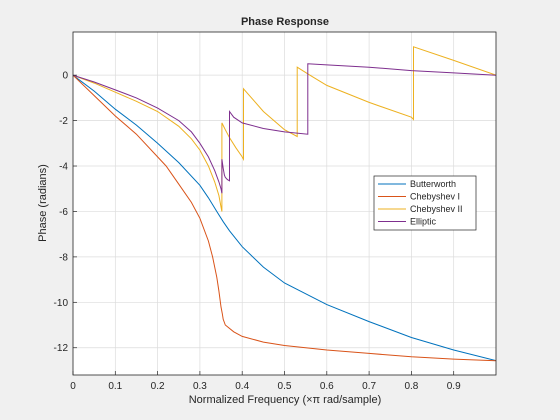 This screenshot has width=560, height=420. What do you see at coordinates (63, 257) in the screenshot?
I see `y-tick-label: -8` at bounding box center [63, 257].